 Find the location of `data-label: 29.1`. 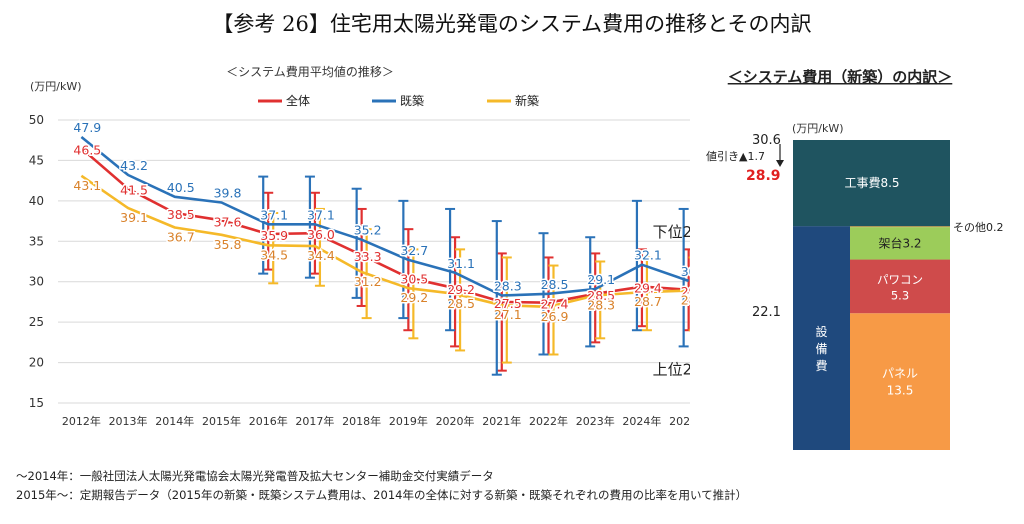

data-label: 29.1 is located at coordinates (601, 279).